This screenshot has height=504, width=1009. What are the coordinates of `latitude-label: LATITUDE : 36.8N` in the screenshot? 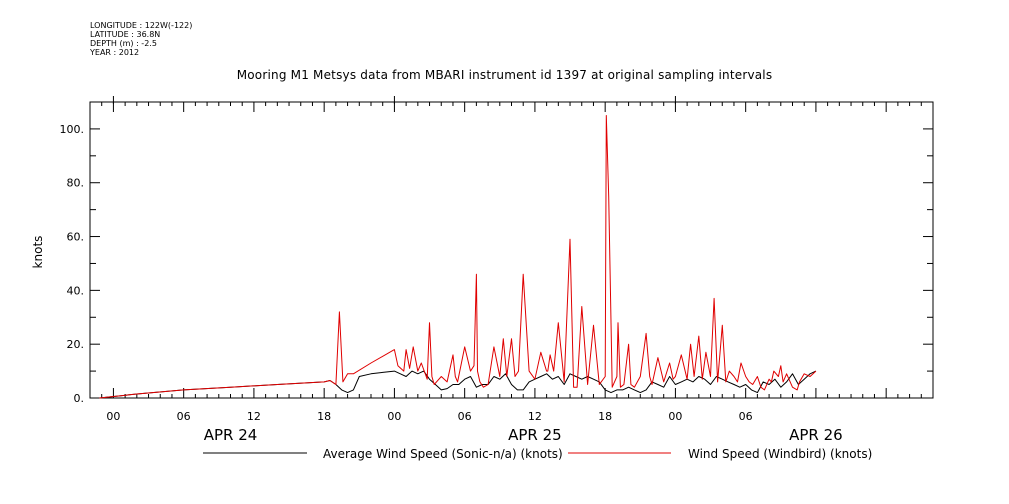 It's located at (125, 34).